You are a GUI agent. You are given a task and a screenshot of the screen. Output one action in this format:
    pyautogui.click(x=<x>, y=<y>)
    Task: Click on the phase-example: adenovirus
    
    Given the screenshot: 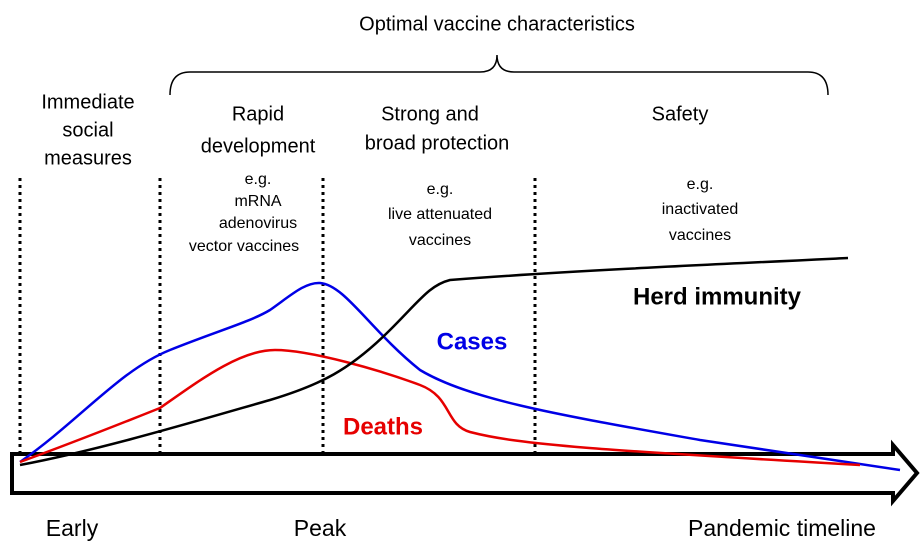 What is the action you would take?
    pyautogui.click(x=258, y=223)
    